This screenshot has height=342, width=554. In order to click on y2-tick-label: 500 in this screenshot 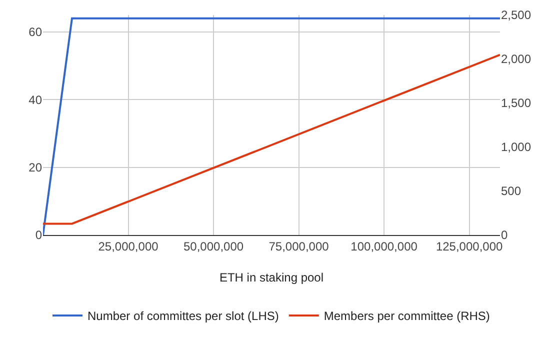, I will do `click(511, 191)`.